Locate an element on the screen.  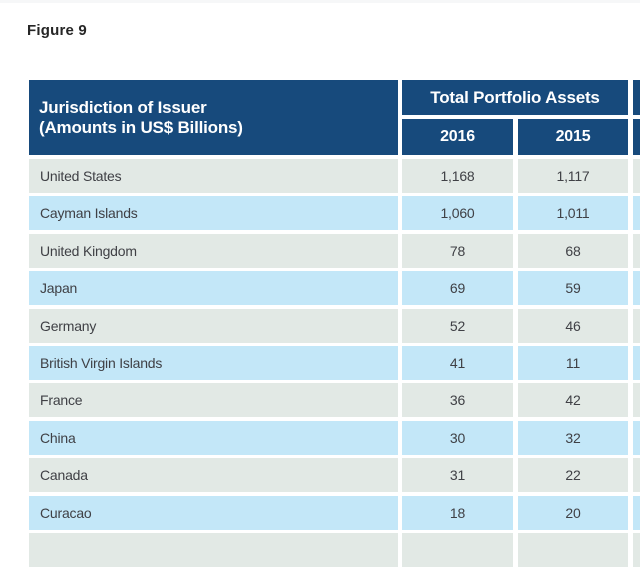
table-row: Canada 31 22 is located at coordinates (334, 475).